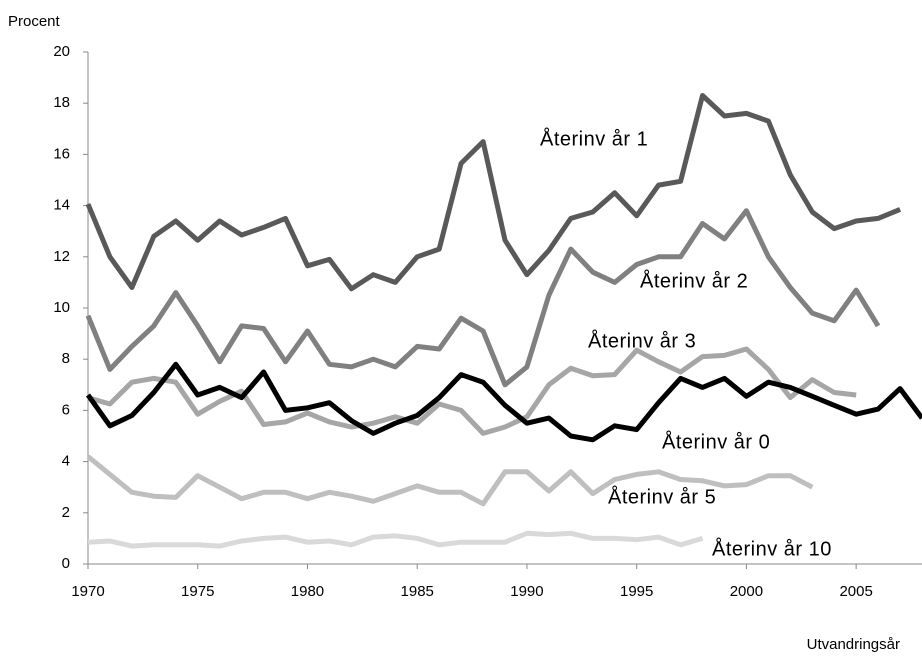 The width and height of the screenshot is (922, 658). I want to click on x-tick-label: 1975, so click(197, 591).